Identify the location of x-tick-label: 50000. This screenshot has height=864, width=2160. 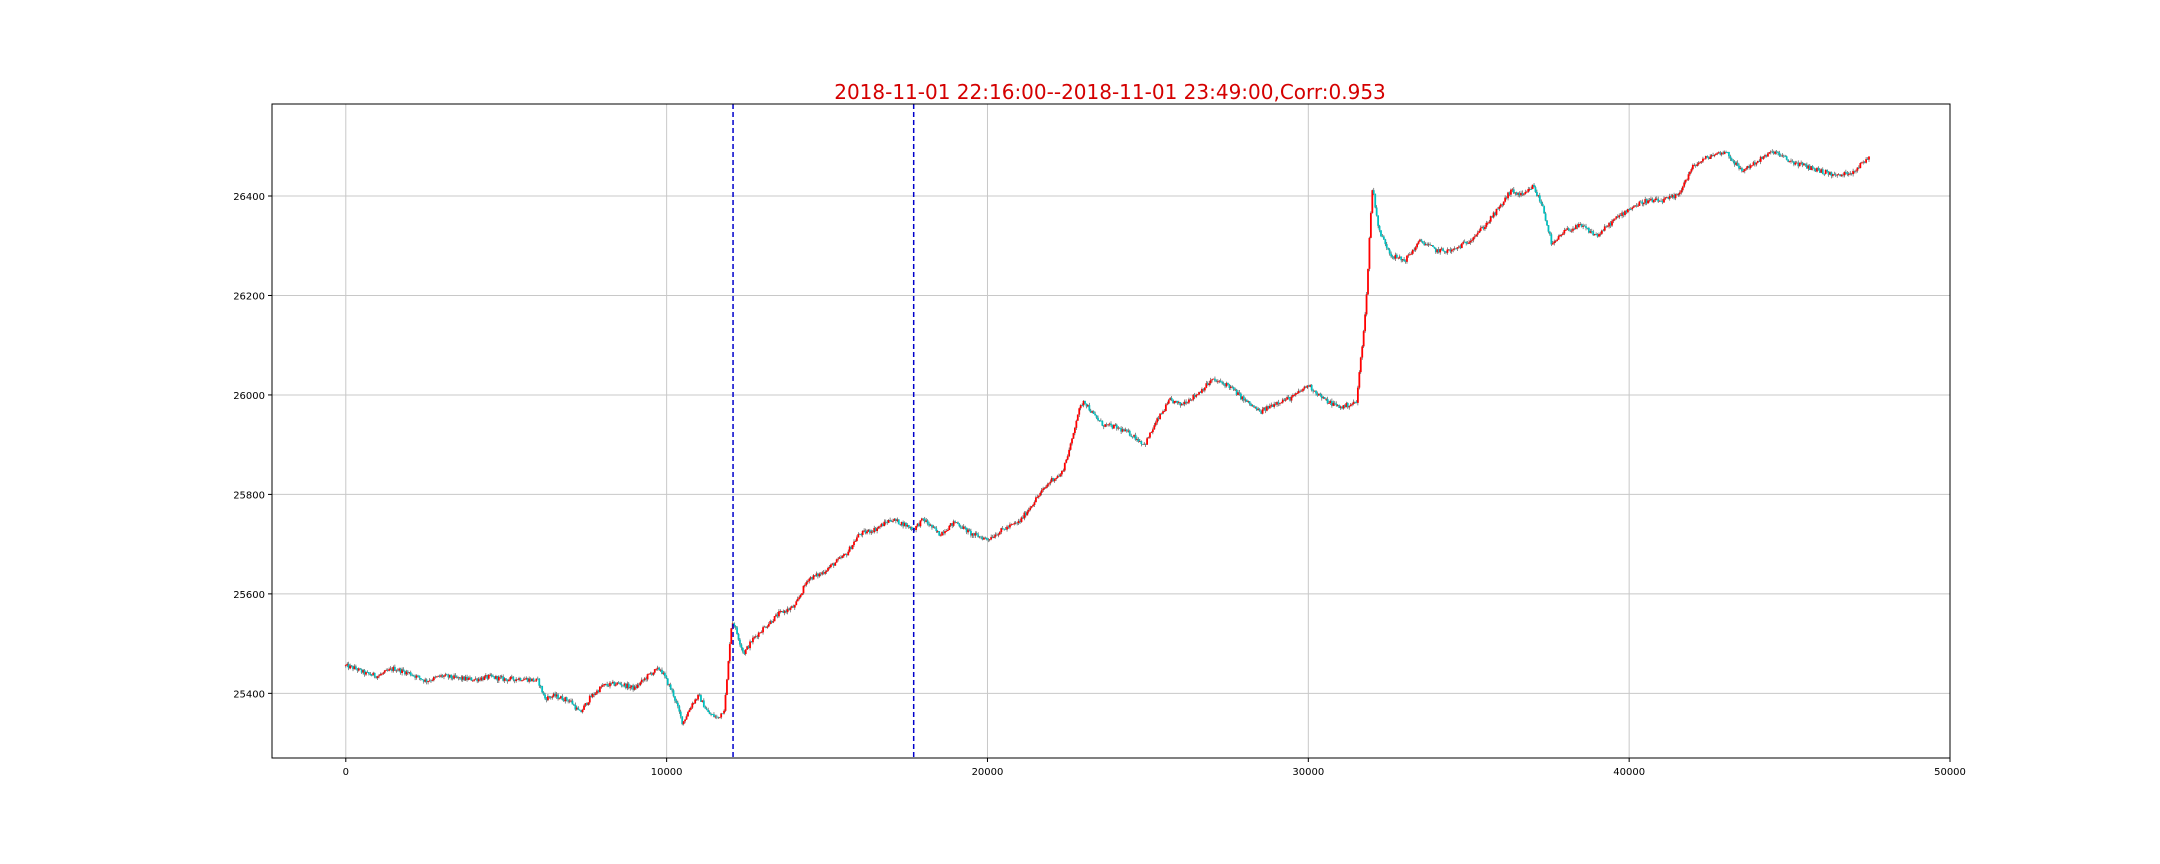
(1950, 772).